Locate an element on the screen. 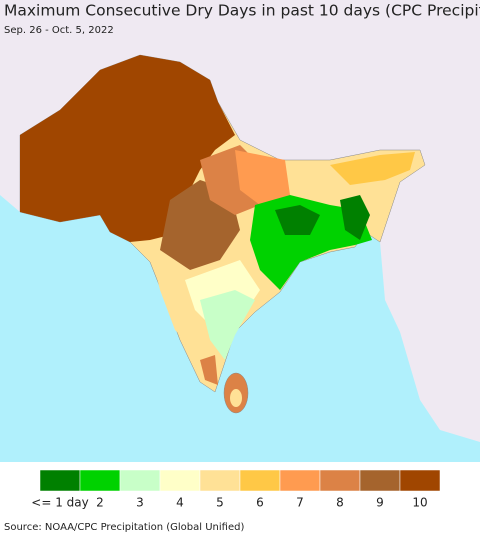 The height and width of the screenshot is (536, 480). sri-lanka-inner is located at coordinates (236, 398).